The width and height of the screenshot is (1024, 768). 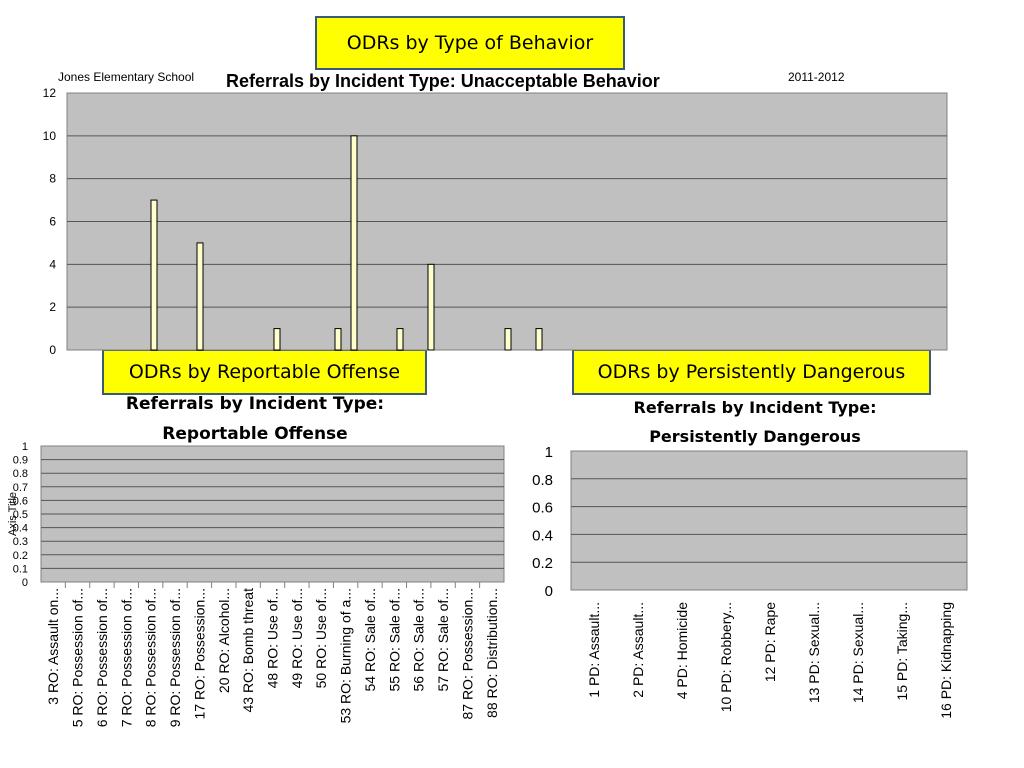 What do you see at coordinates (682, 650) in the screenshot?
I see `dangerous-x-tick-label: 4 PD: Homicide` at bounding box center [682, 650].